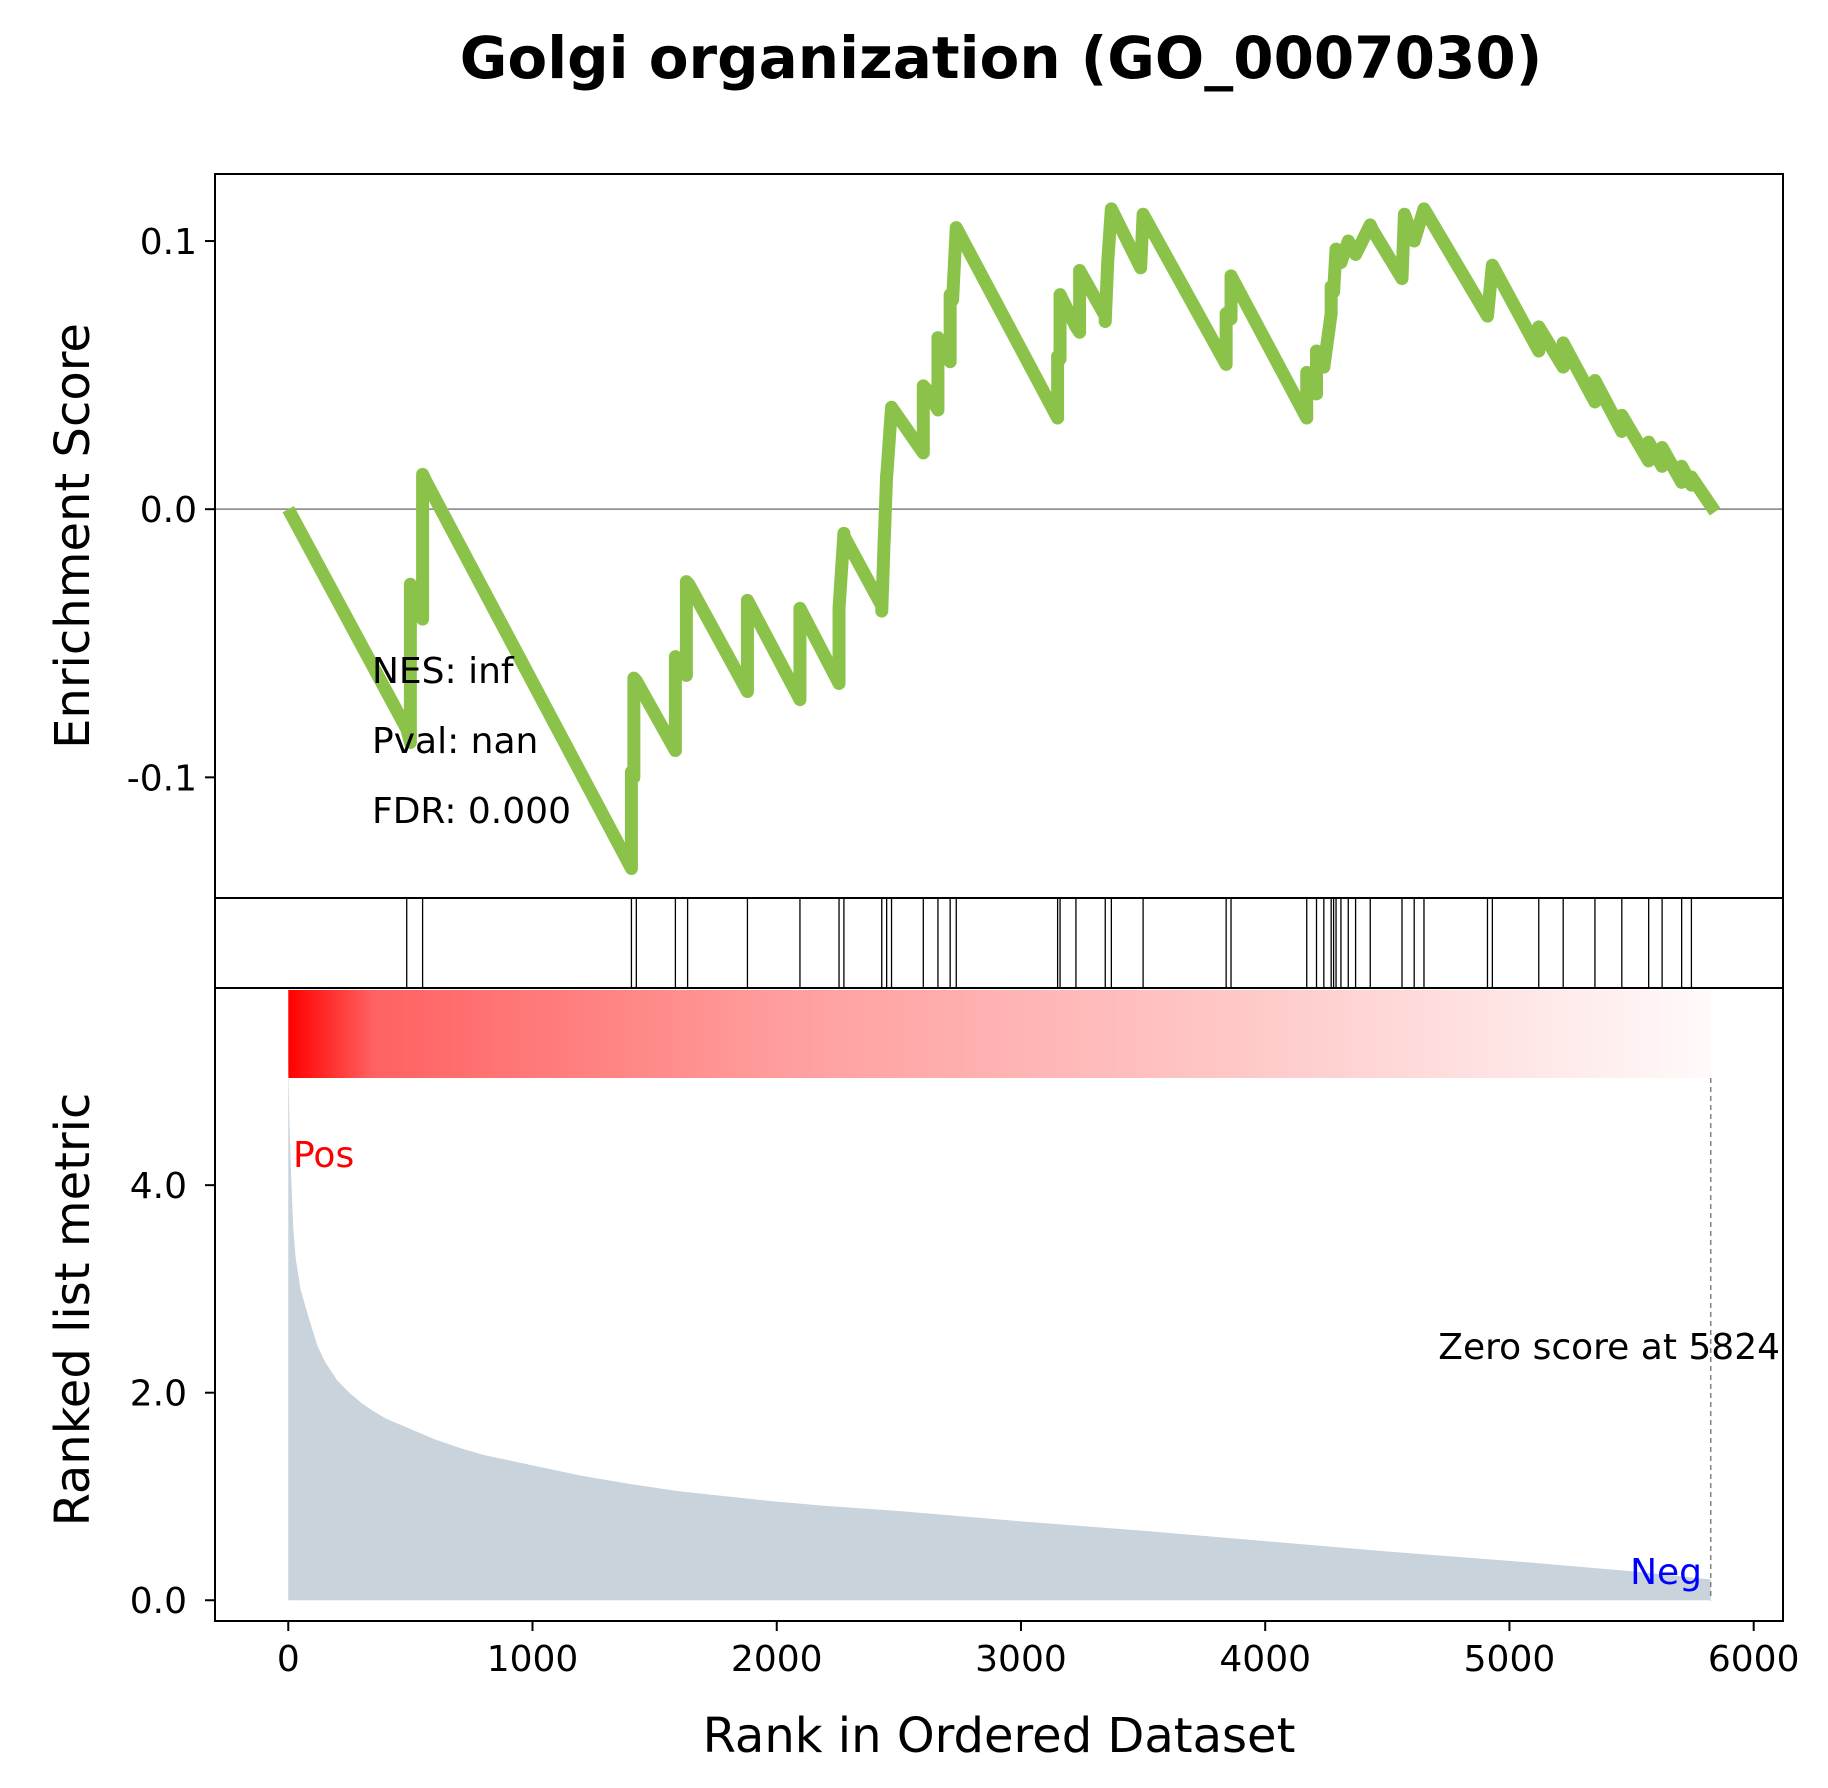 This screenshot has height=1788, width=1828. I want to click on zero-score-label: Zero score at 5824, so click(1609, 1347).